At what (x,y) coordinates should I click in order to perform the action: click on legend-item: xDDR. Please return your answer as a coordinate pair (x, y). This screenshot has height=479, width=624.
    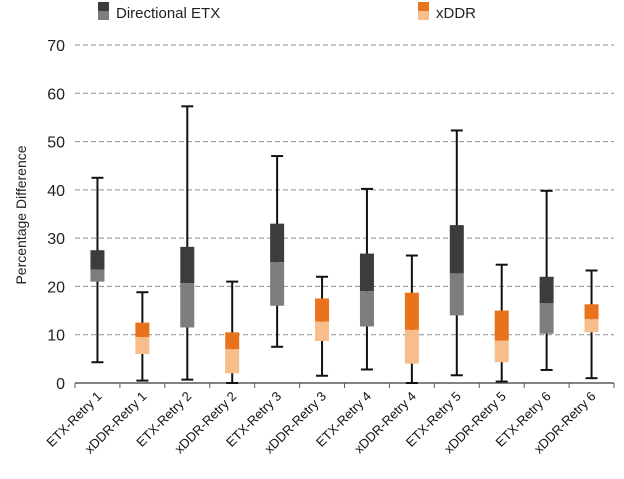
    Looking at the image, I should click on (447, 12).